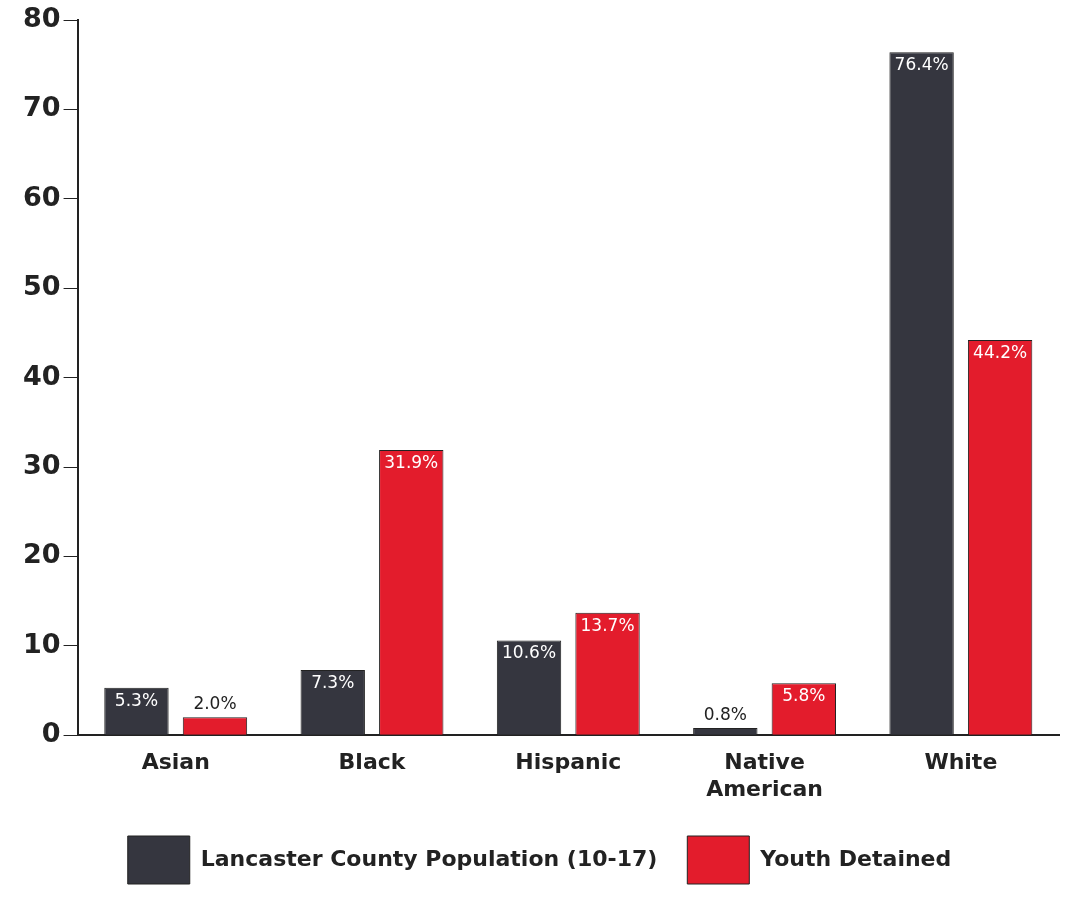  Describe the element at coordinates (855, 858) in the screenshot. I see `legend-label: Youth Detained` at that location.